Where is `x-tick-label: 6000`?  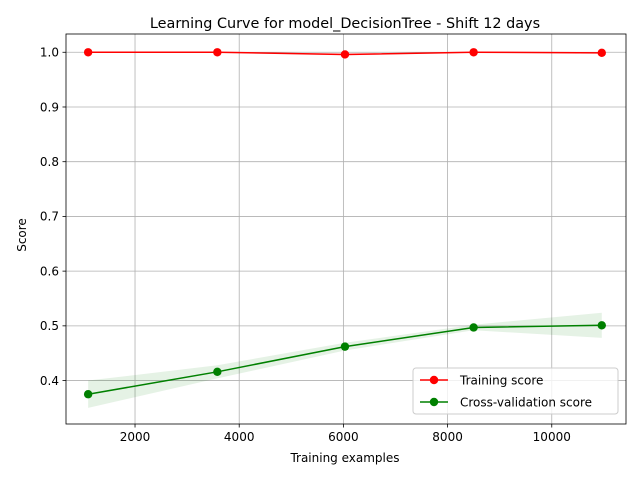 x-tick-label: 6000 is located at coordinates (343, 437).